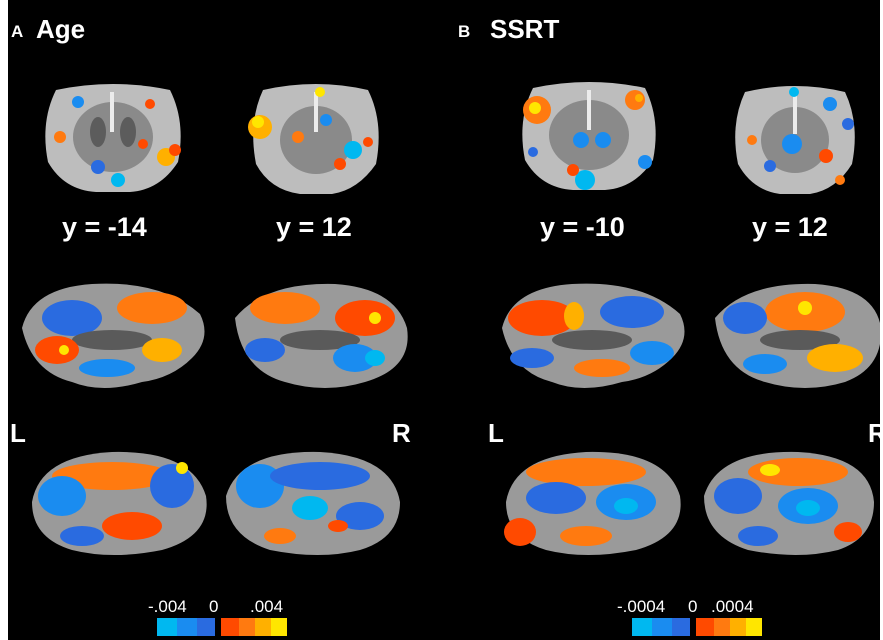  I want to click on coord-label-b2: y = 12, so click(790, 227).